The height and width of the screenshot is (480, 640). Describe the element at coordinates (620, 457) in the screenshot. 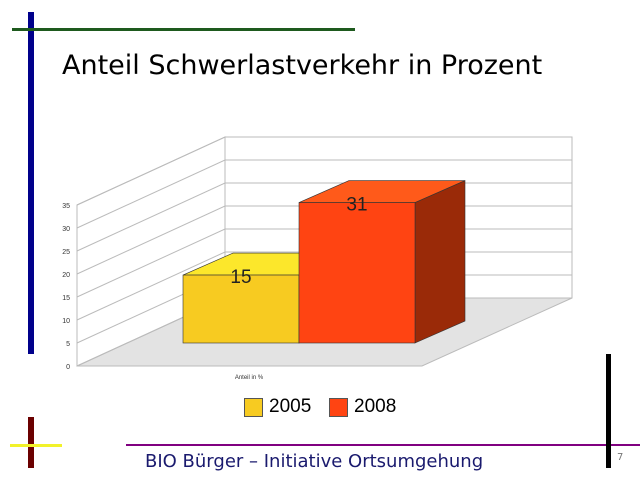

I see `page-number: 7` at that location.